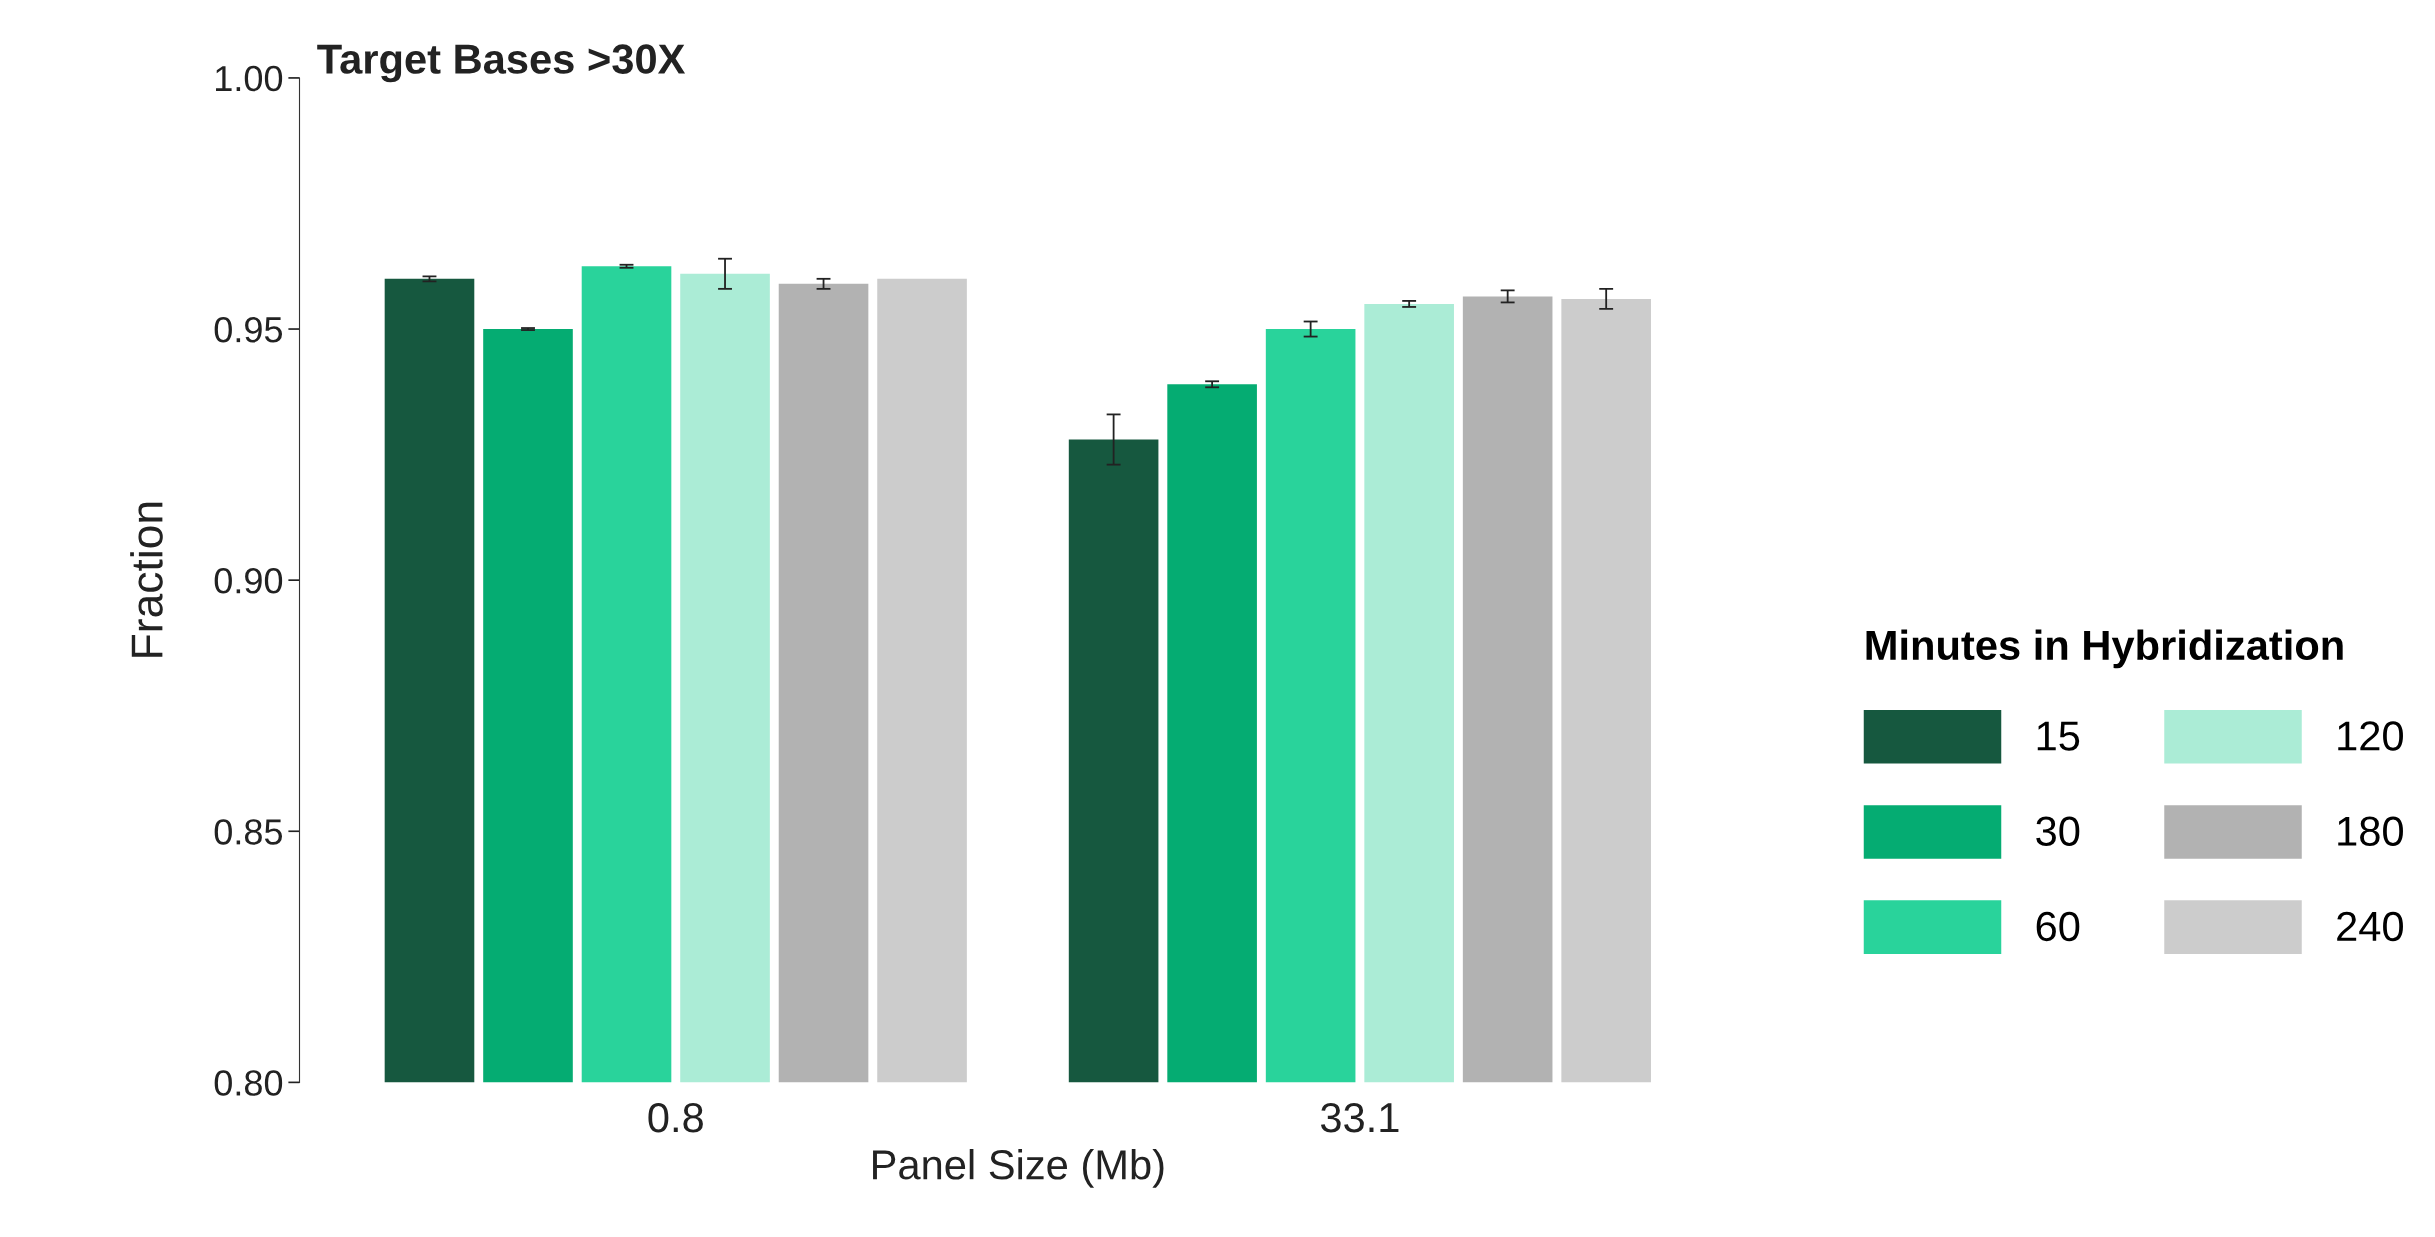 This screenshot has width=2435, height=1237. I want to click on legend-label: 15, so click(2058, 736).